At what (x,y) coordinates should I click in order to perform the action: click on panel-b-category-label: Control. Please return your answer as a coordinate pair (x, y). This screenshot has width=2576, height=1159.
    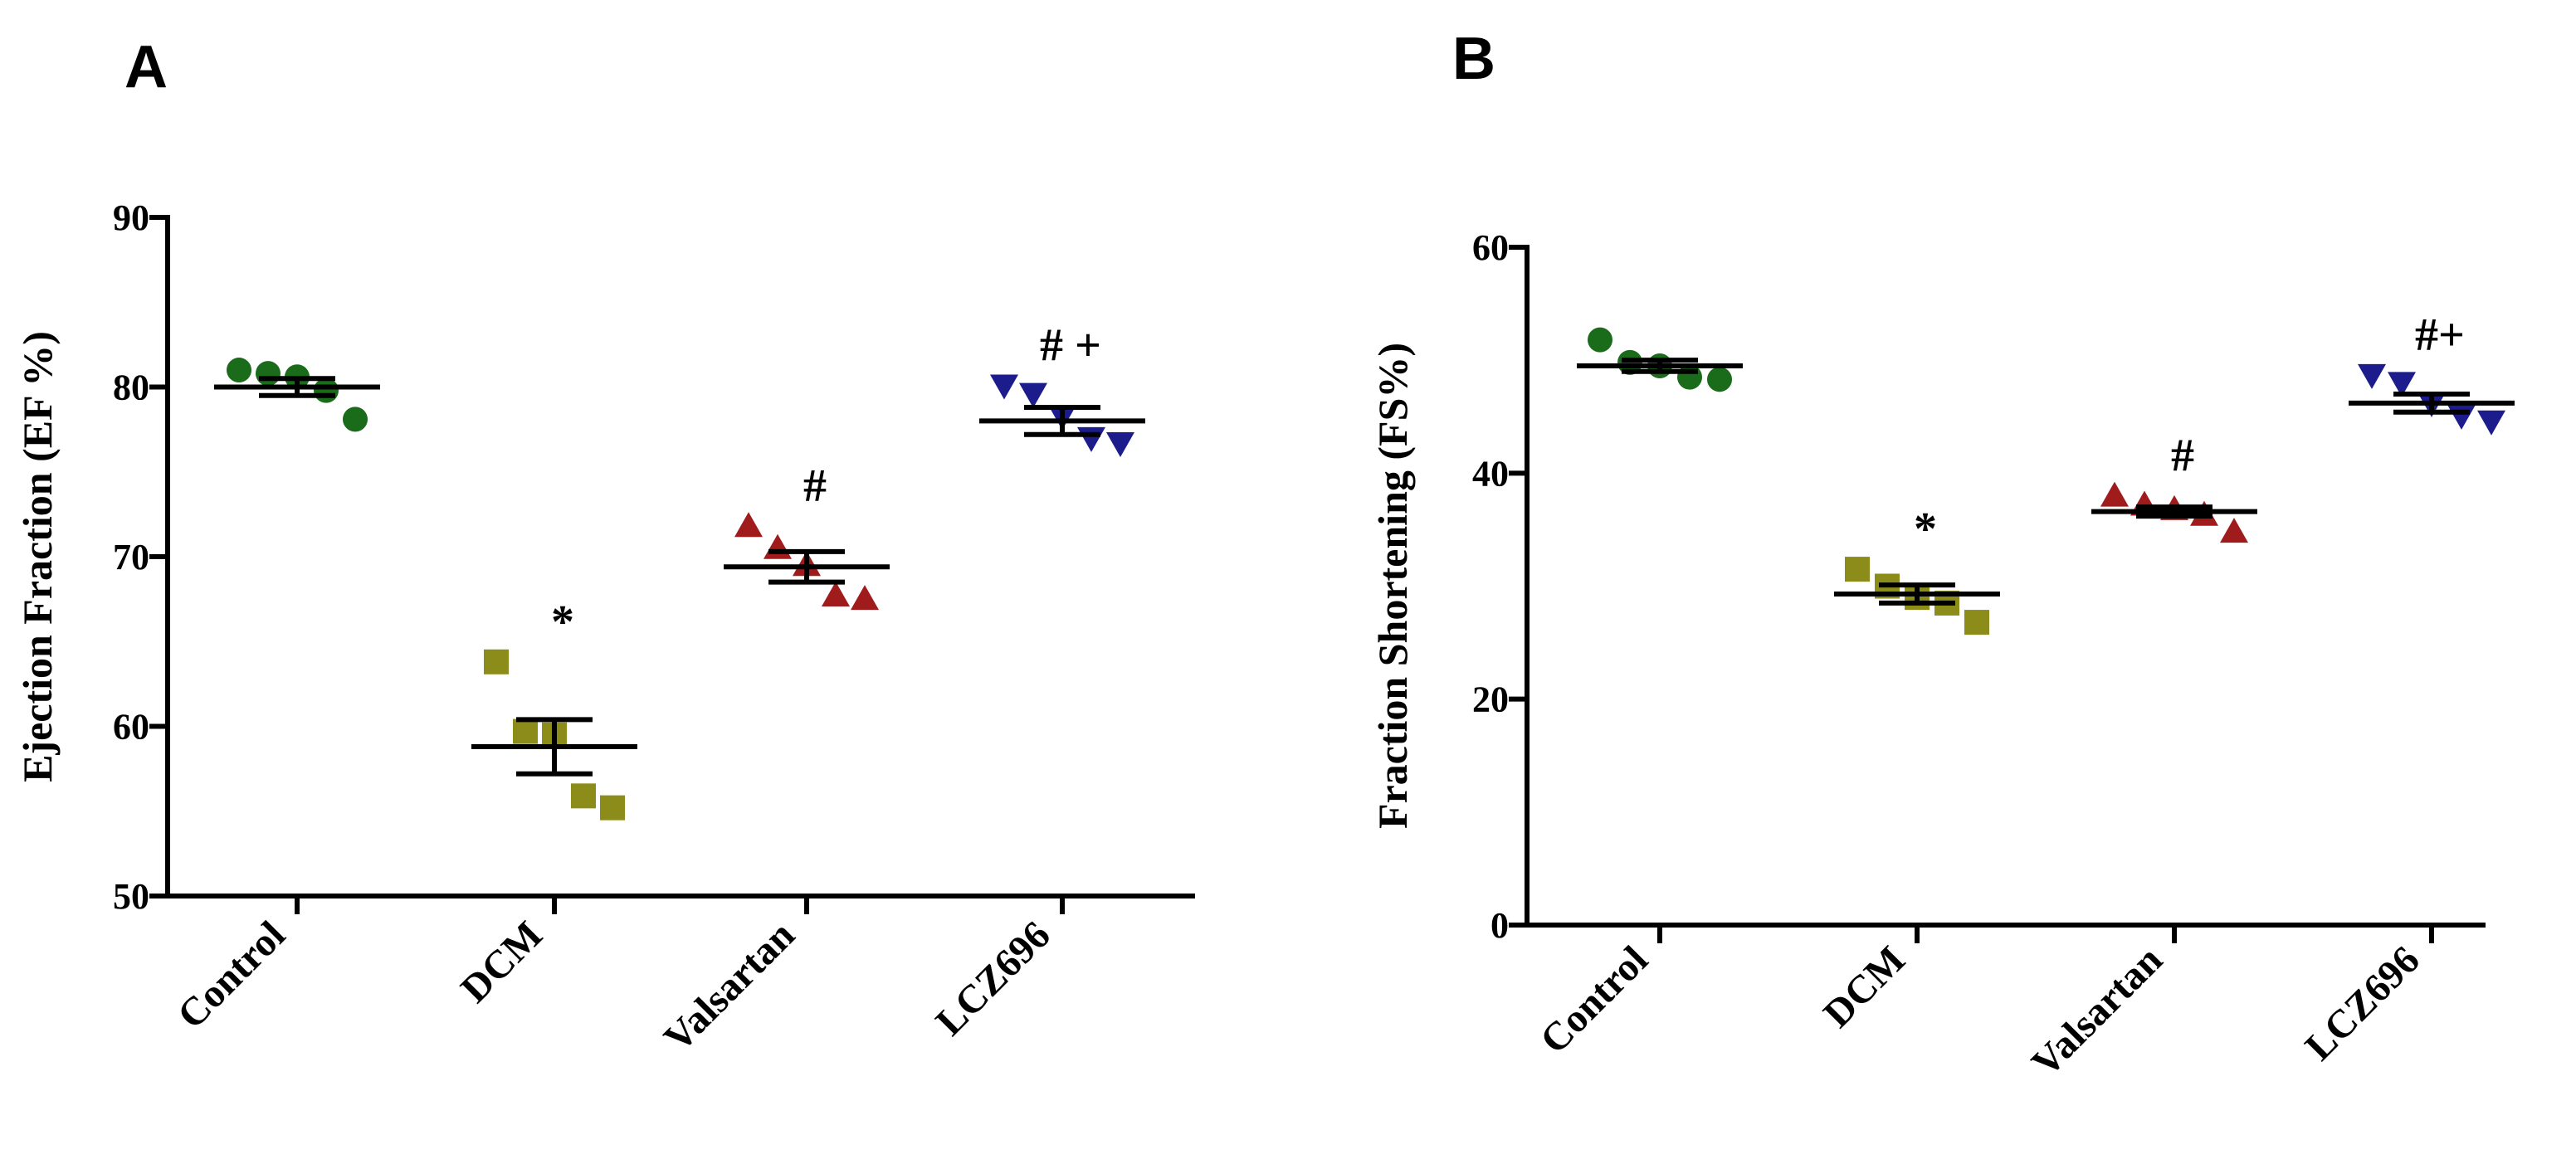
    Looking at the image, I should click on (1594, 999).